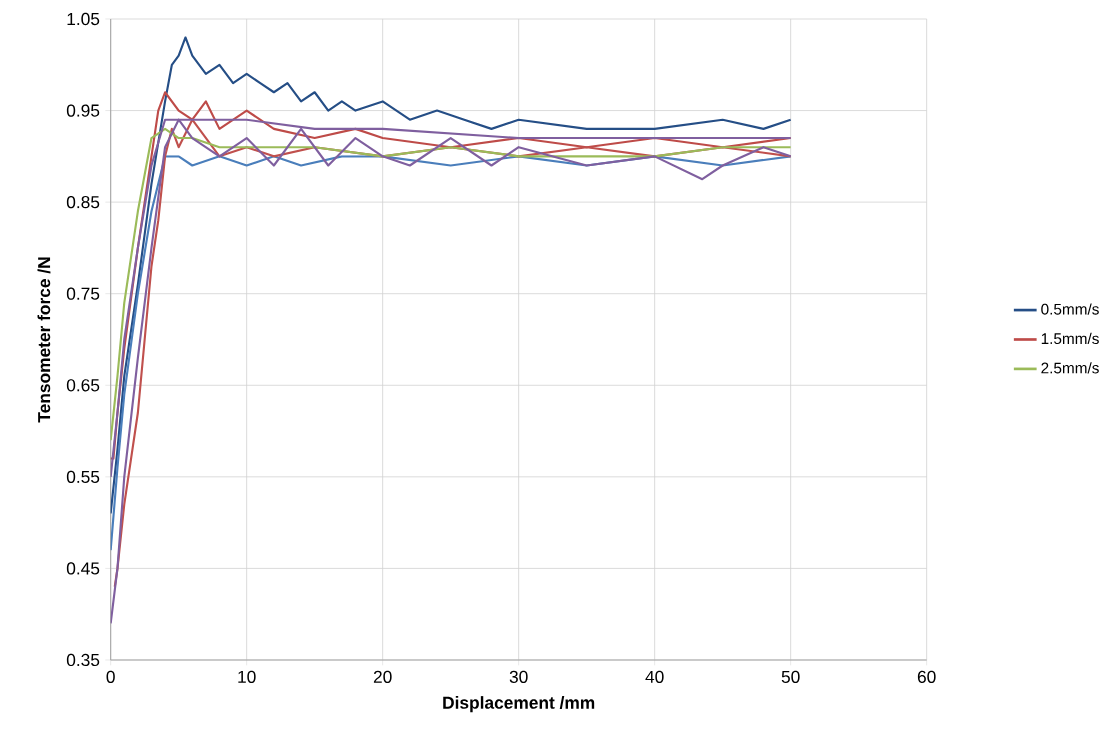 Image resolution: width=1104 pixels, height=742 pixels. Describe the element at coordinates (83, 202) in the screenshot. I see `y-tick-label: 0.85` at that location.